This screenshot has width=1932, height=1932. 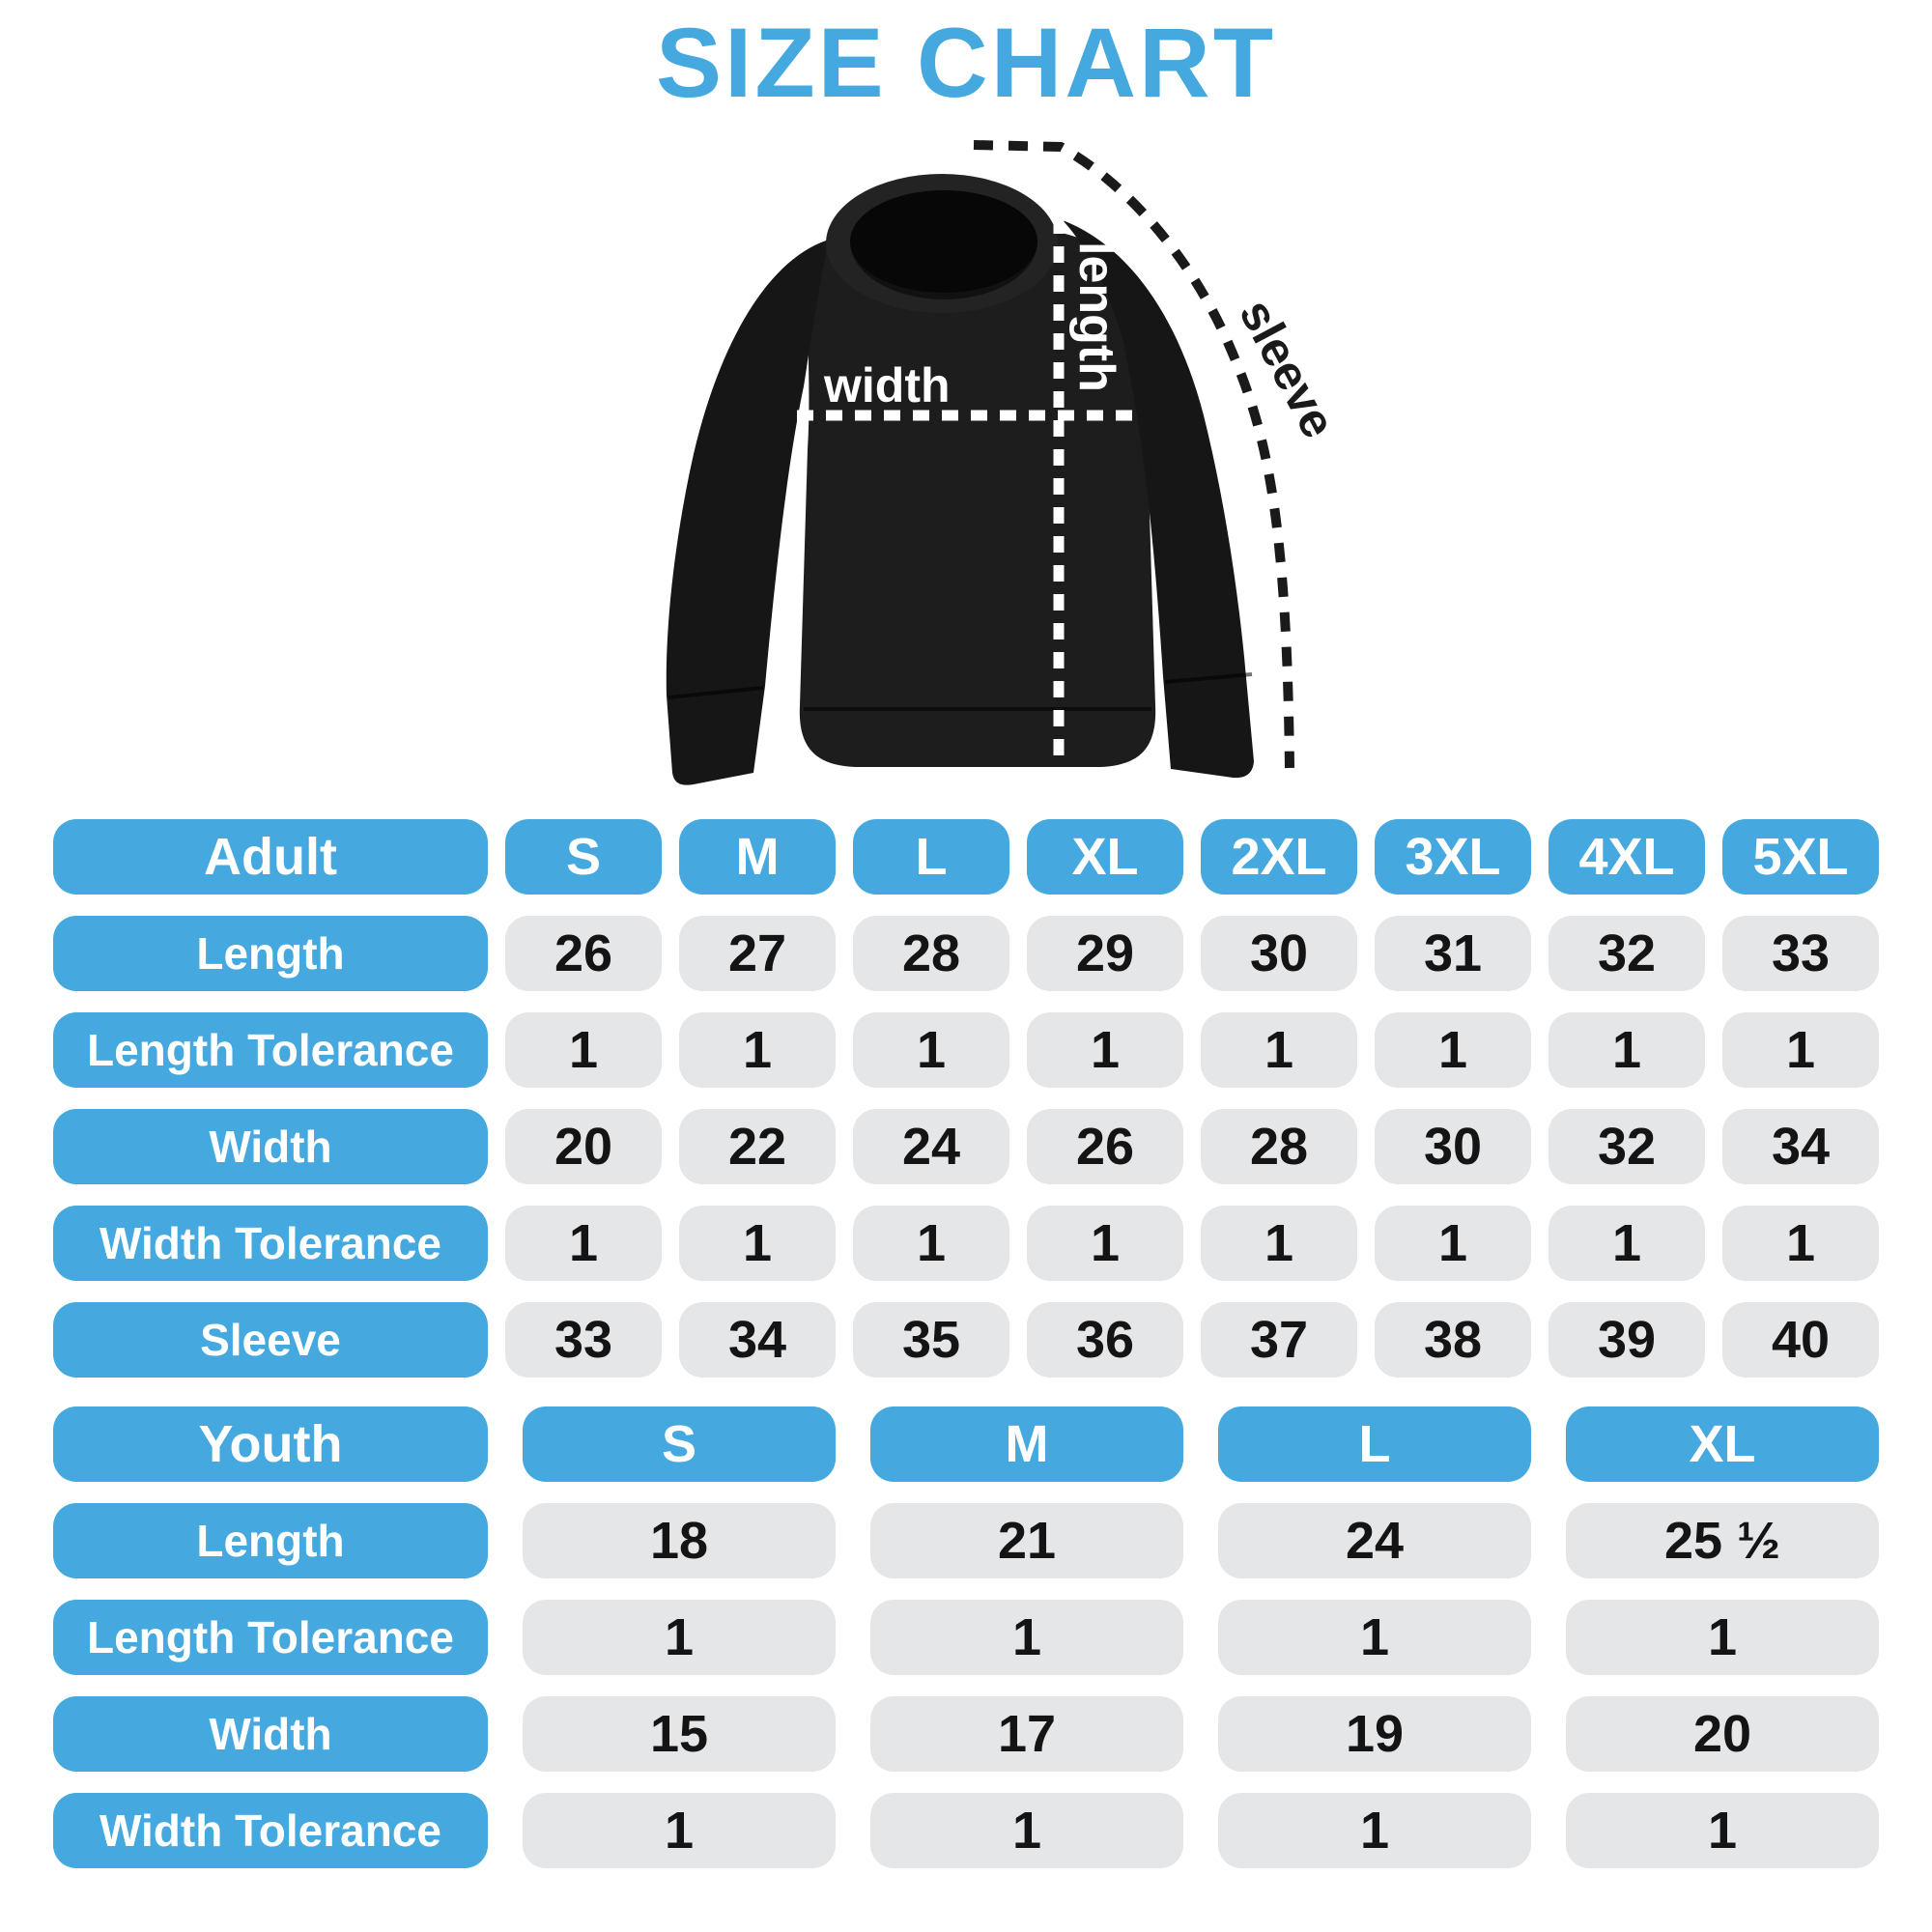 I want to click on cell-value: 22, so click(x=757, y=1146).